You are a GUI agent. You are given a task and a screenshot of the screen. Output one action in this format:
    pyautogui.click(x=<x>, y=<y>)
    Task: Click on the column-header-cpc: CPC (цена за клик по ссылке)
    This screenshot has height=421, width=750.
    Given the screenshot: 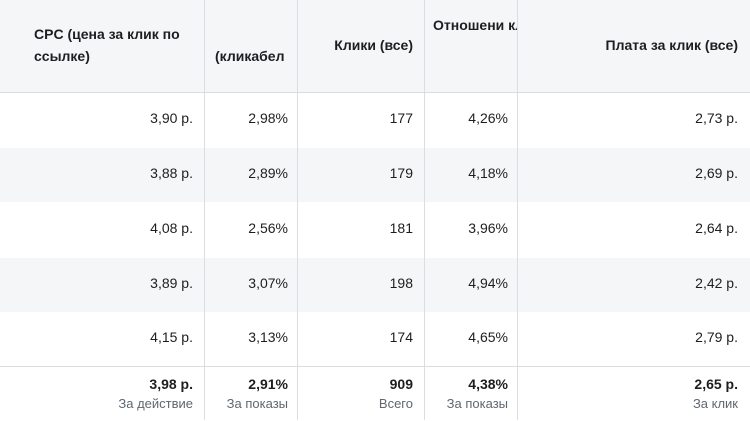 What is the action you would take?
    pyautogui.click(x=102, y=46)
    